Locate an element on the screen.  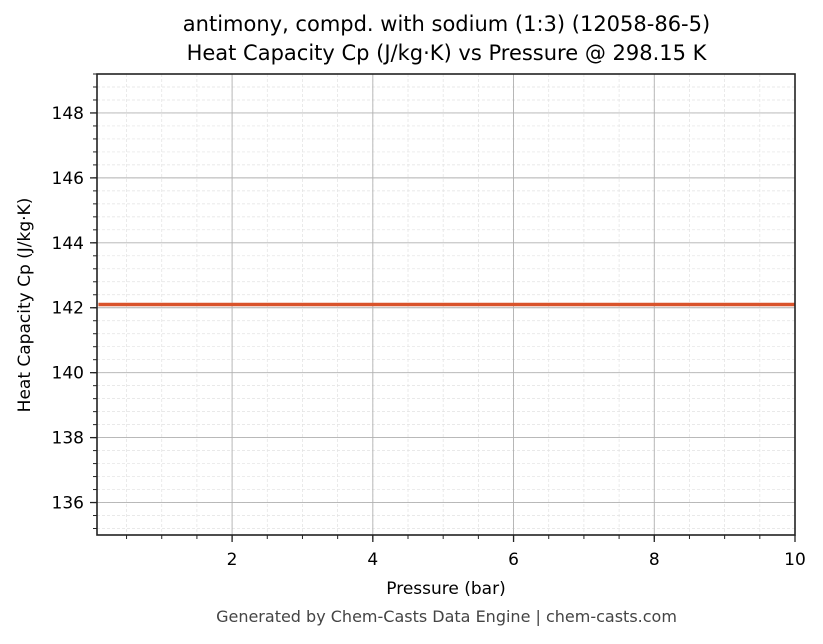
y-tick-label: 148 is located at coordinates (68, 114).